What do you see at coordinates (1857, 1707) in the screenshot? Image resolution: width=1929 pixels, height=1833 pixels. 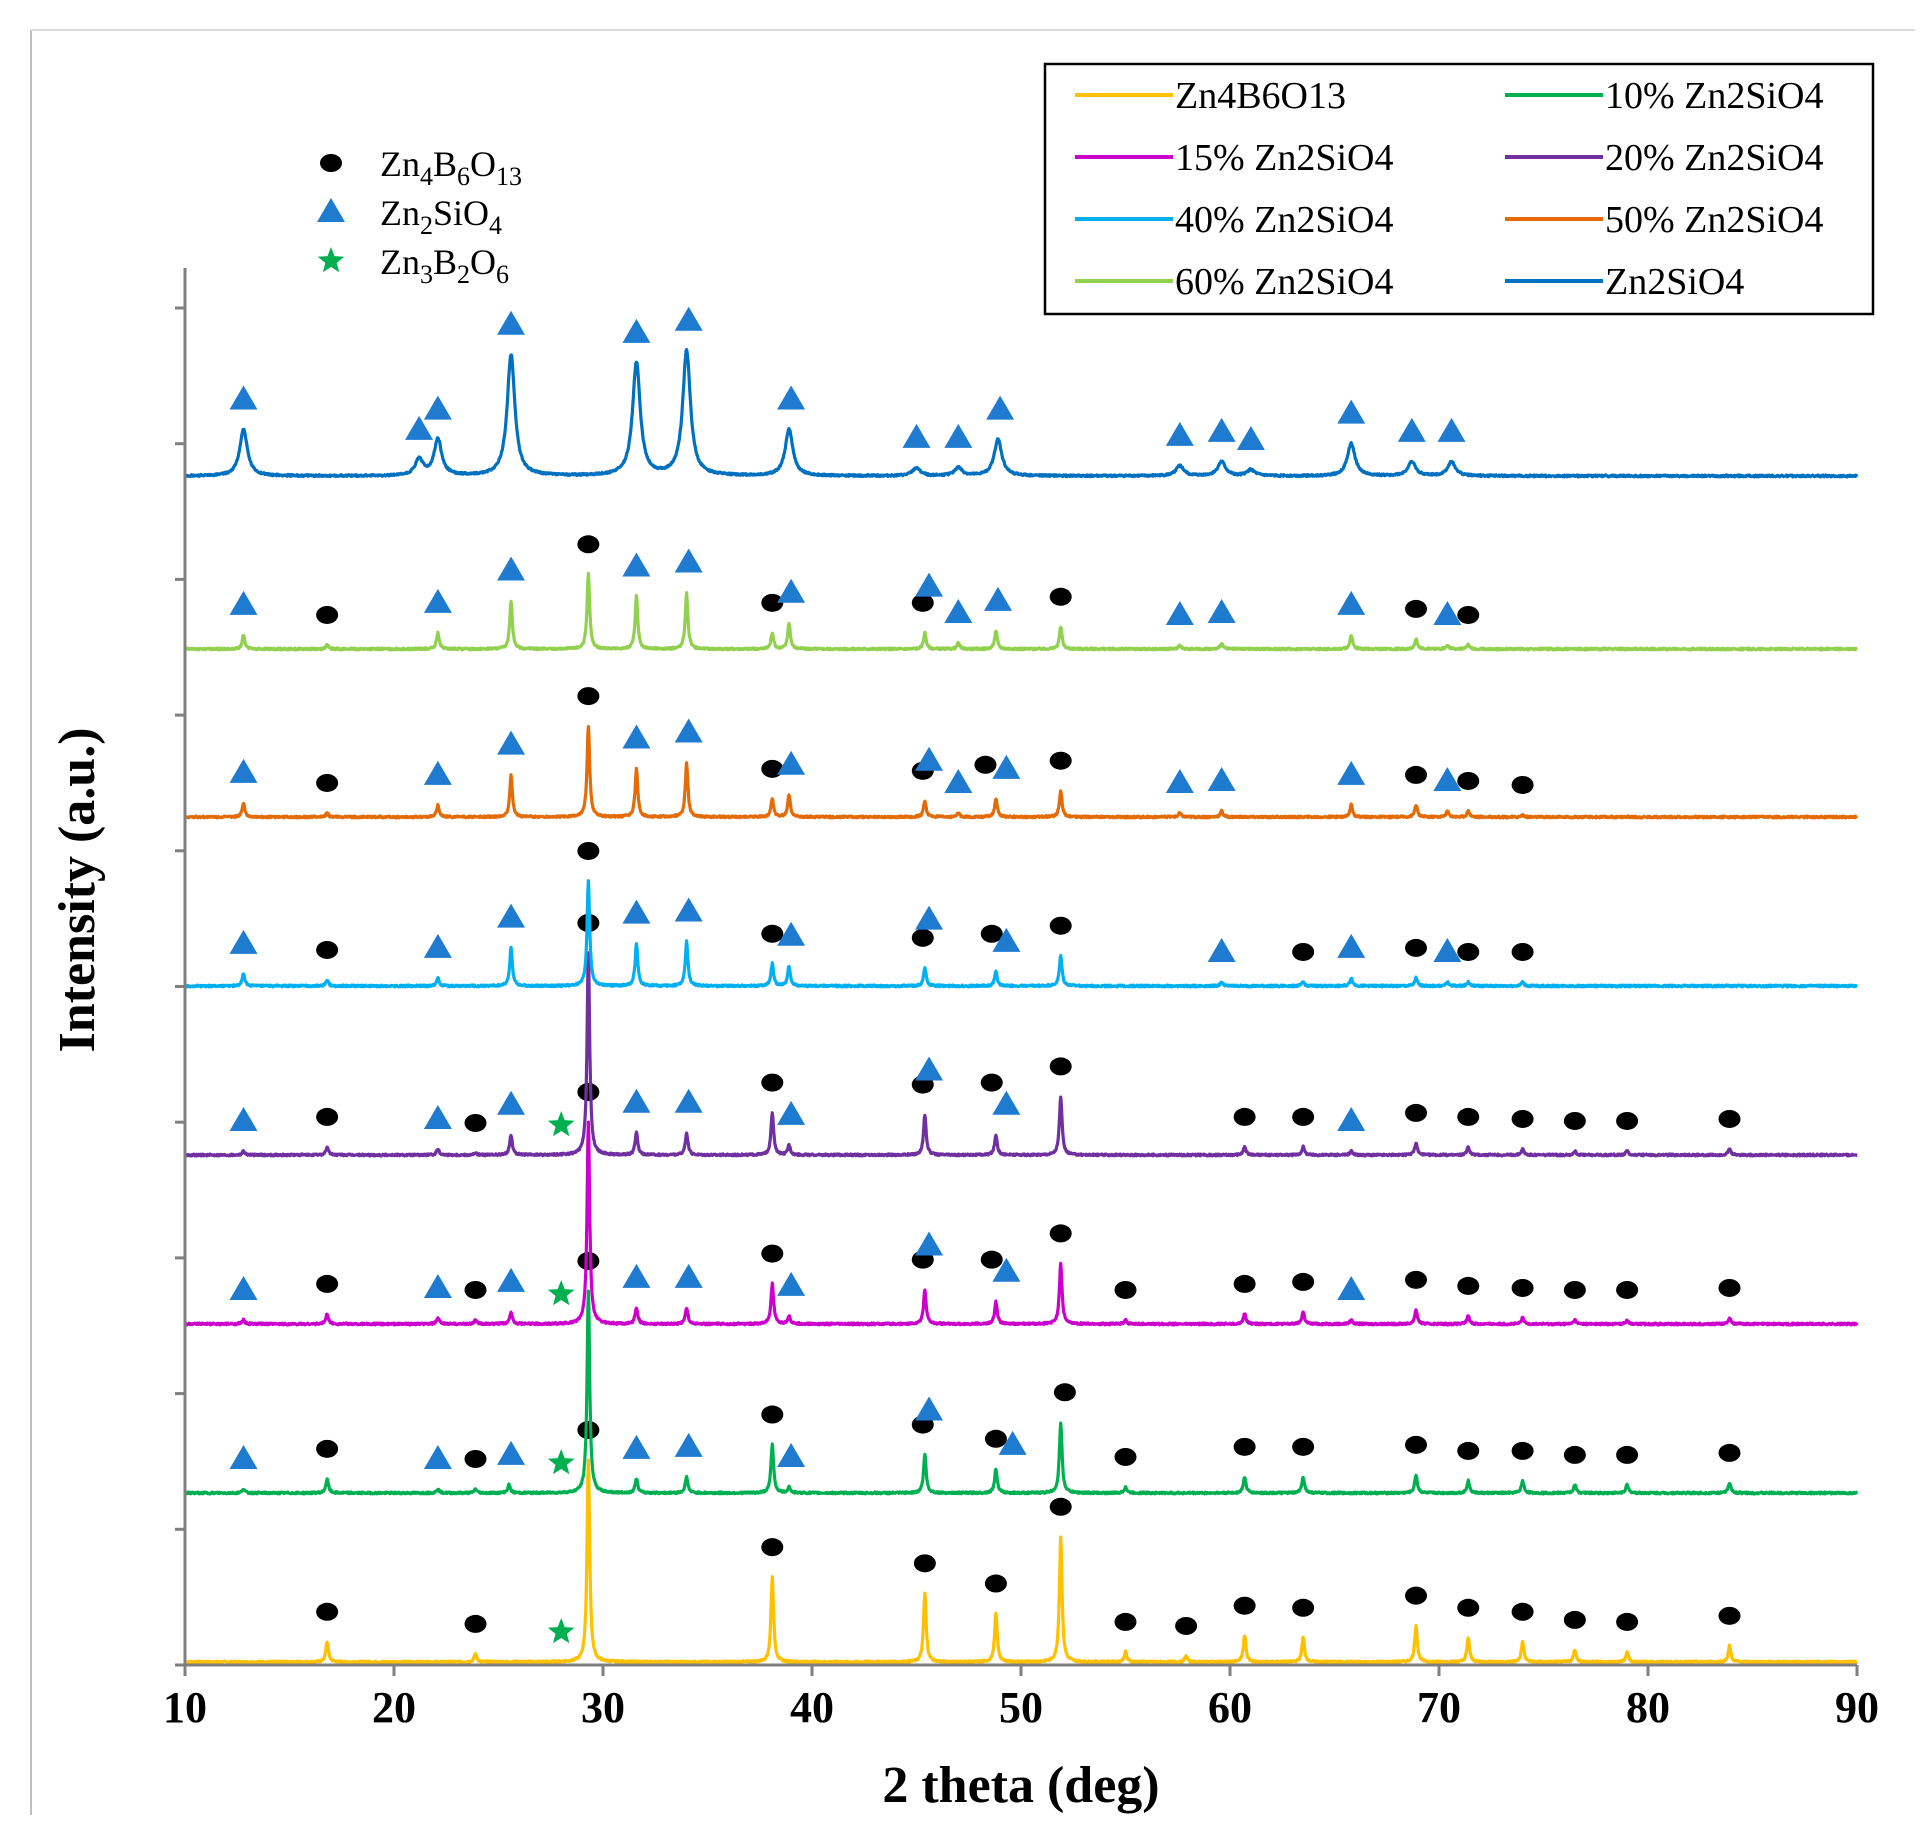 I see `x-tick-label: 90` at bounding box center [1857, 1707].